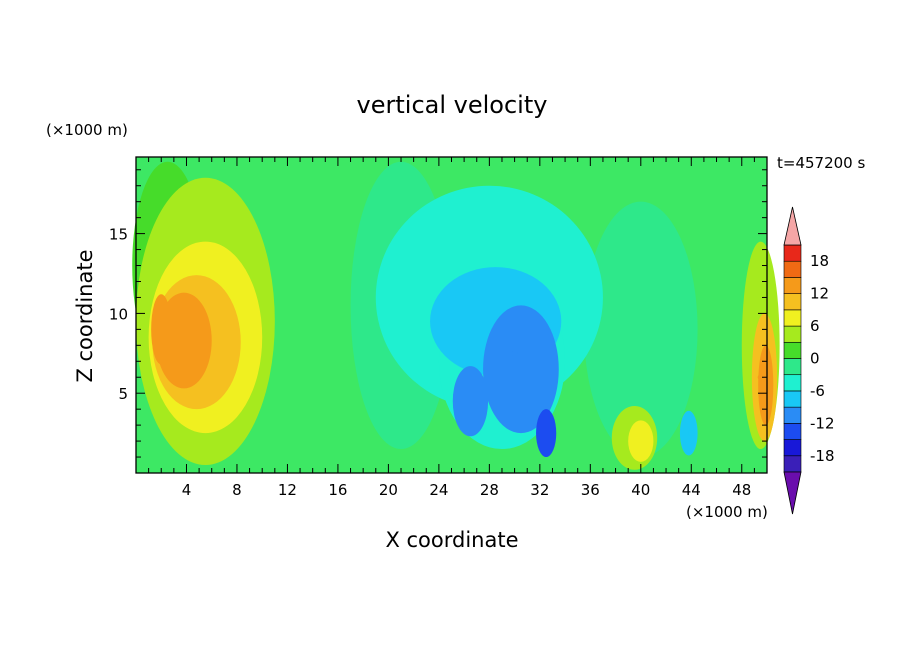 This screenshot has height=654, width=904. Describe the element at coordinates (388, 490) in the screenshot. I see `x-tick-label: 20` at that location.